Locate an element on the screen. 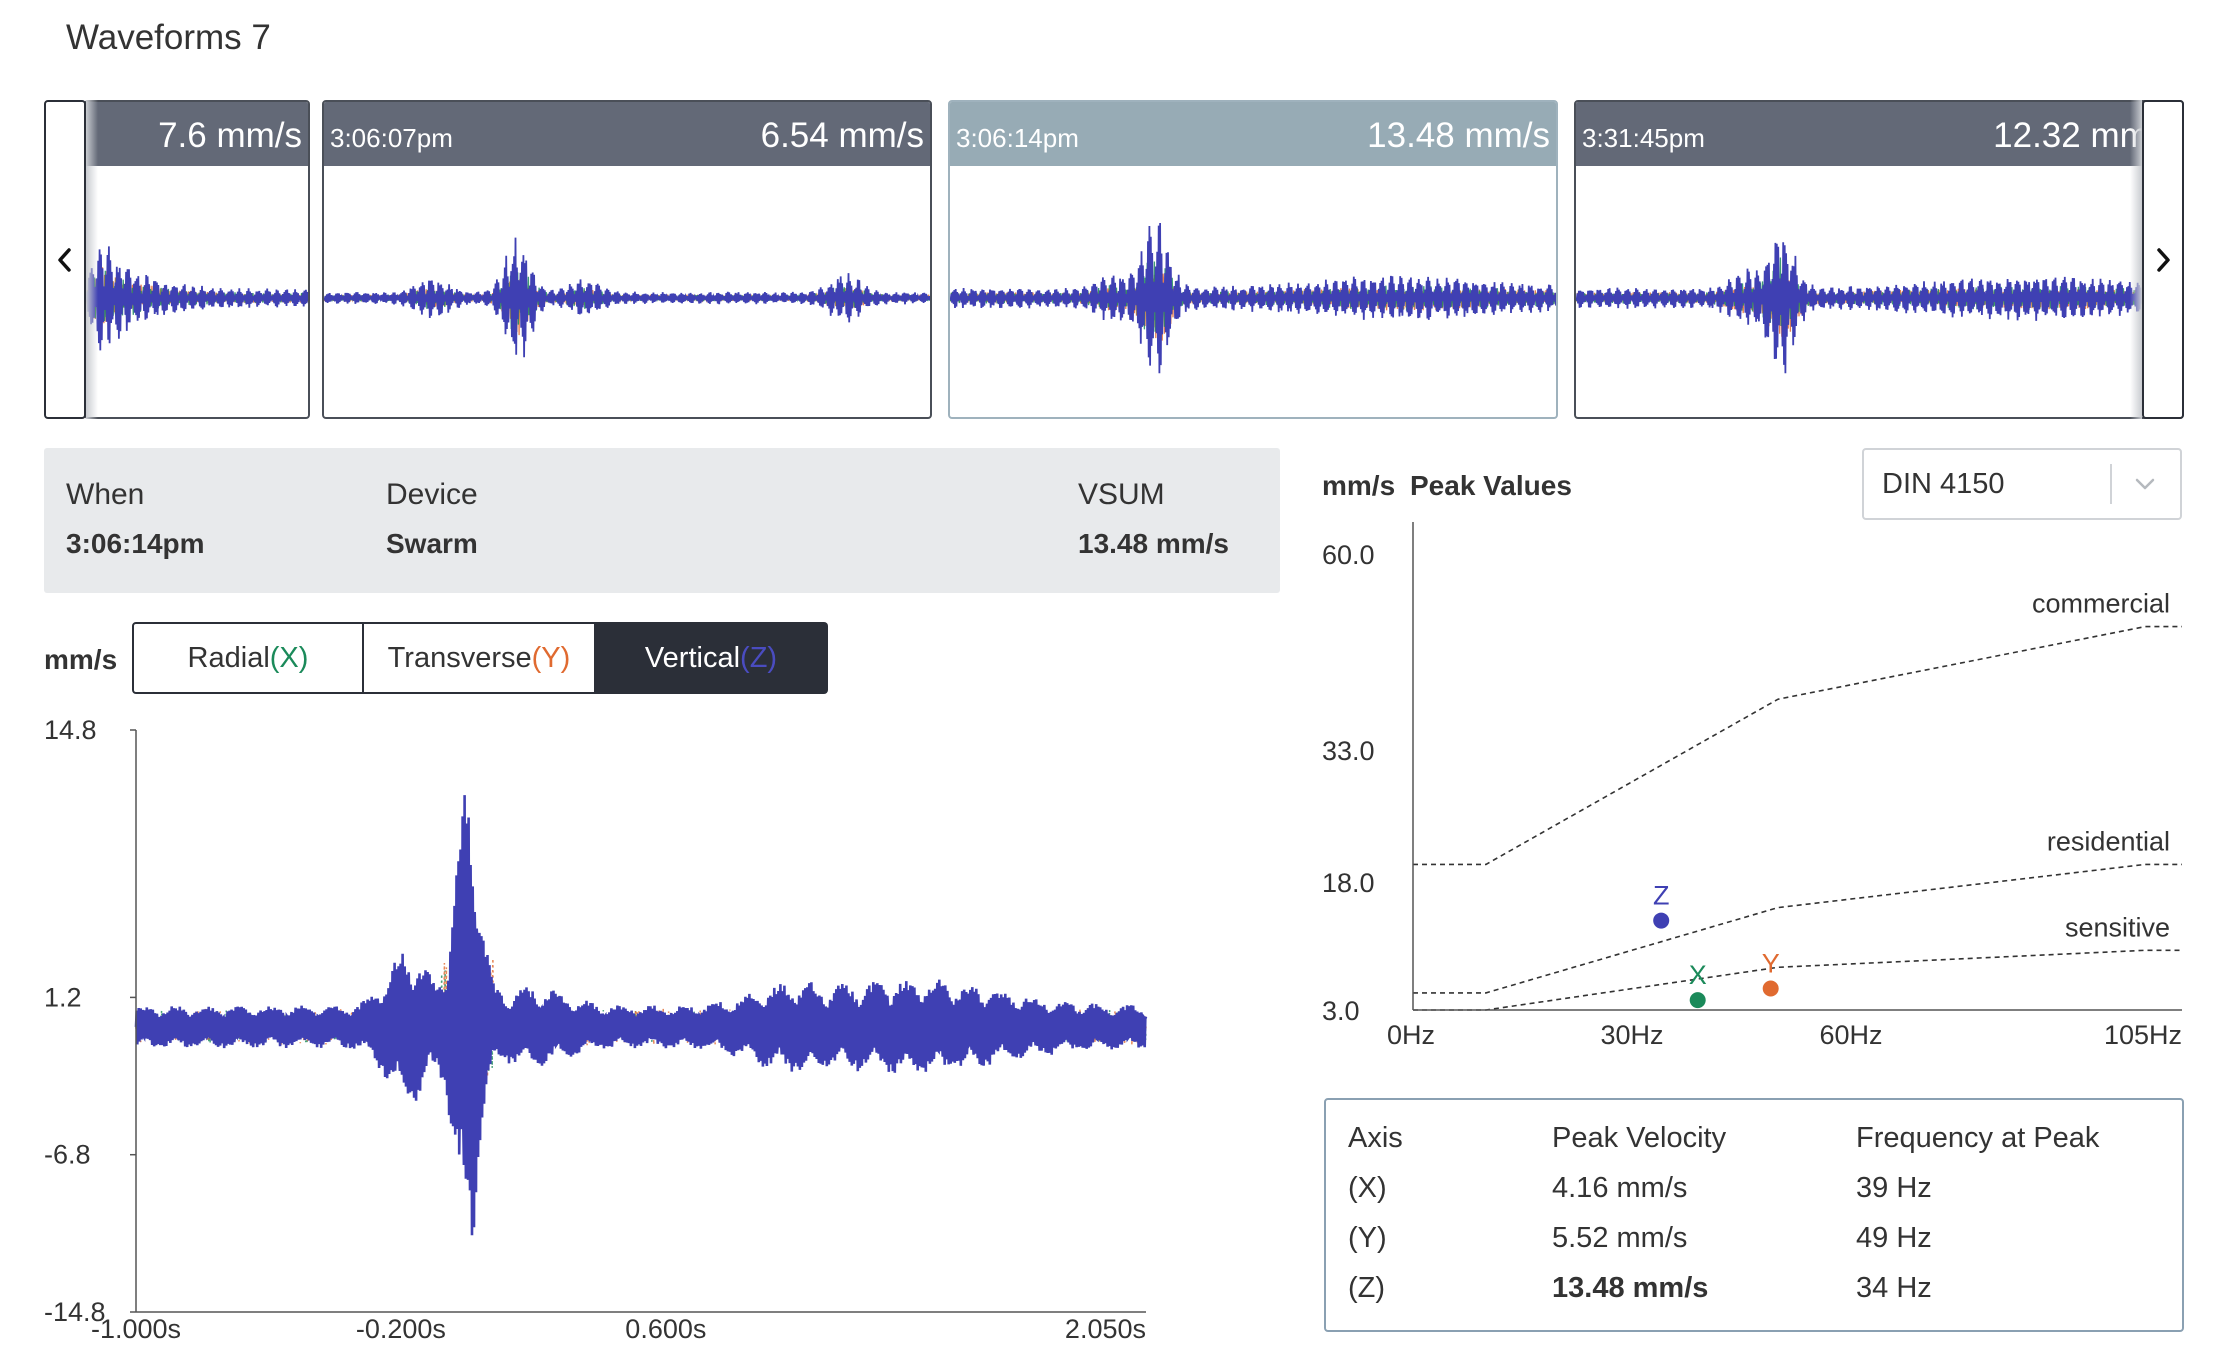 The image size is (2218, 1358). device-value: Swarm is located at coordinates (432, 543).